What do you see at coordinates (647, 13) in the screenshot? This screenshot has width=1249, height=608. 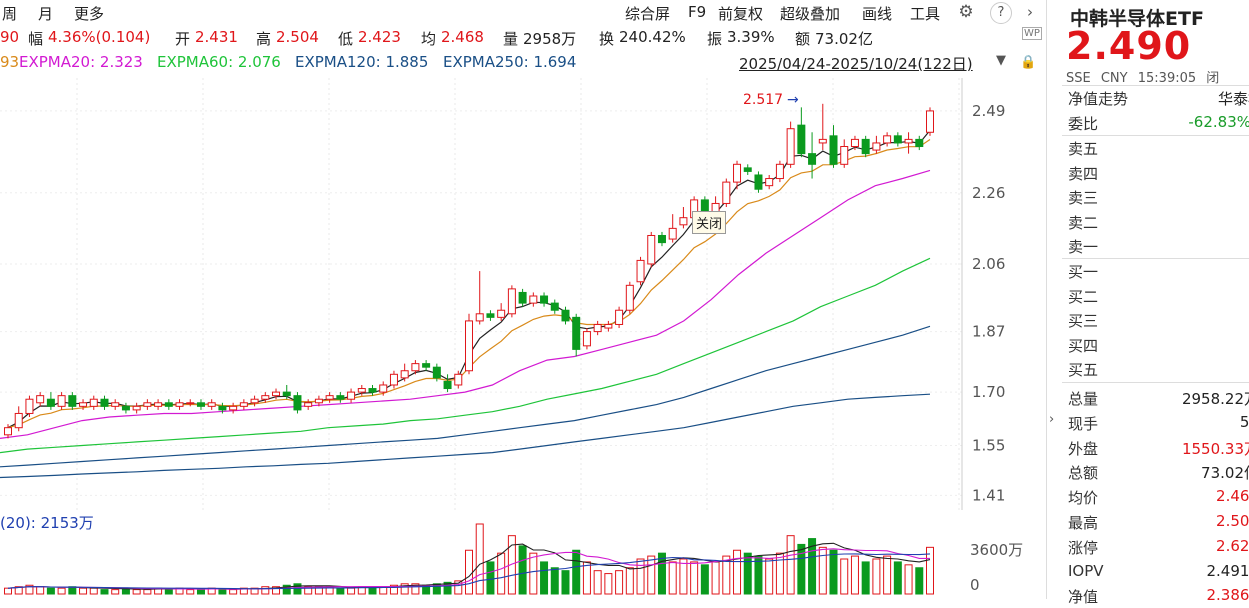 I see `composite-screen-button: 综合屏` at bounding box center [647, 13].